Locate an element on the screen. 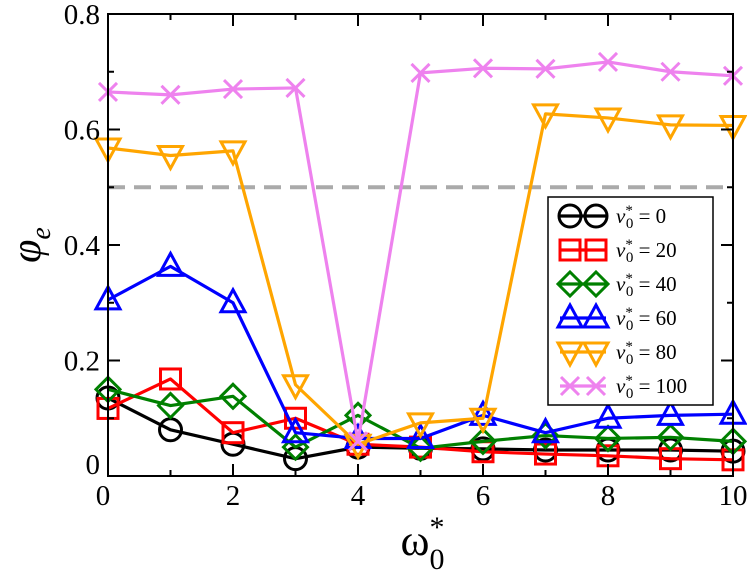  x-tick-label: 4 is located at coordinates (358, 496).